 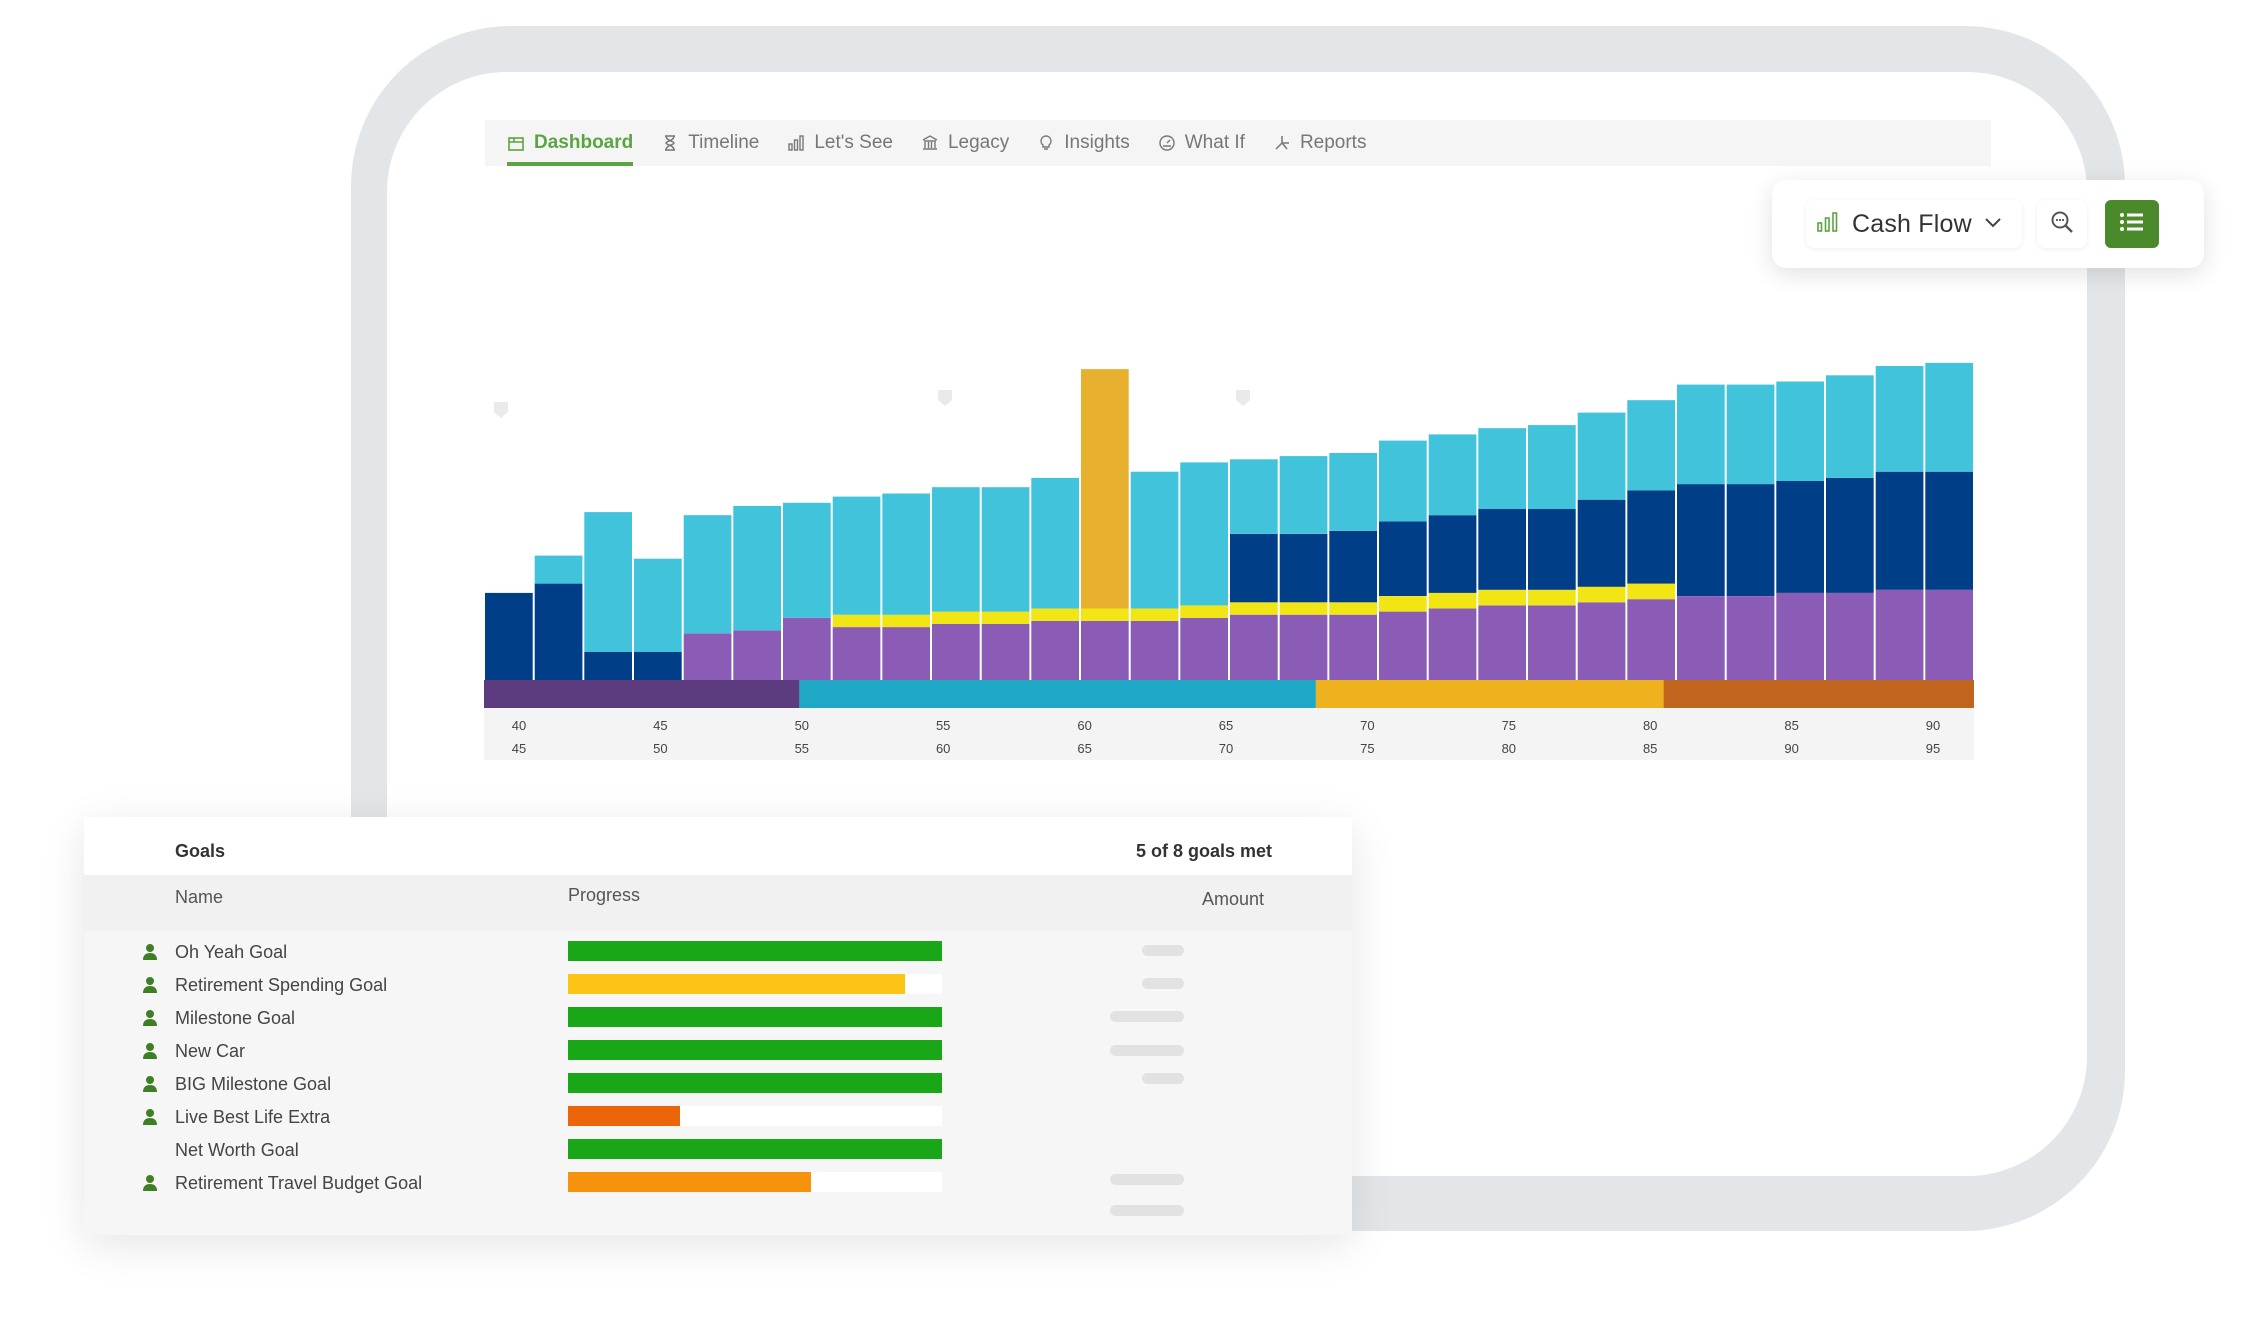 What do you see at coordinates (1914, 224) in the screenshot?
I see `view-select: Cash Flow` at bounding box center [1914, 224].